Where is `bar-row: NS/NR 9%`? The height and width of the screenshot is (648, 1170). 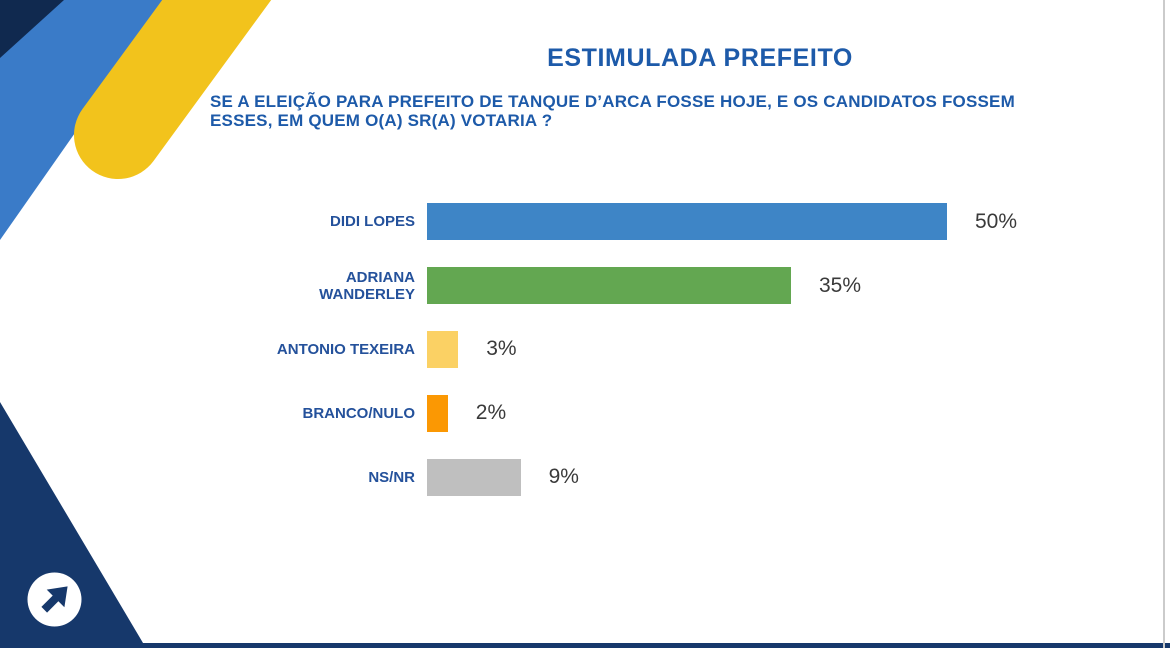 bar-row: NS/NR 9% is located at coordinates (707, 477).